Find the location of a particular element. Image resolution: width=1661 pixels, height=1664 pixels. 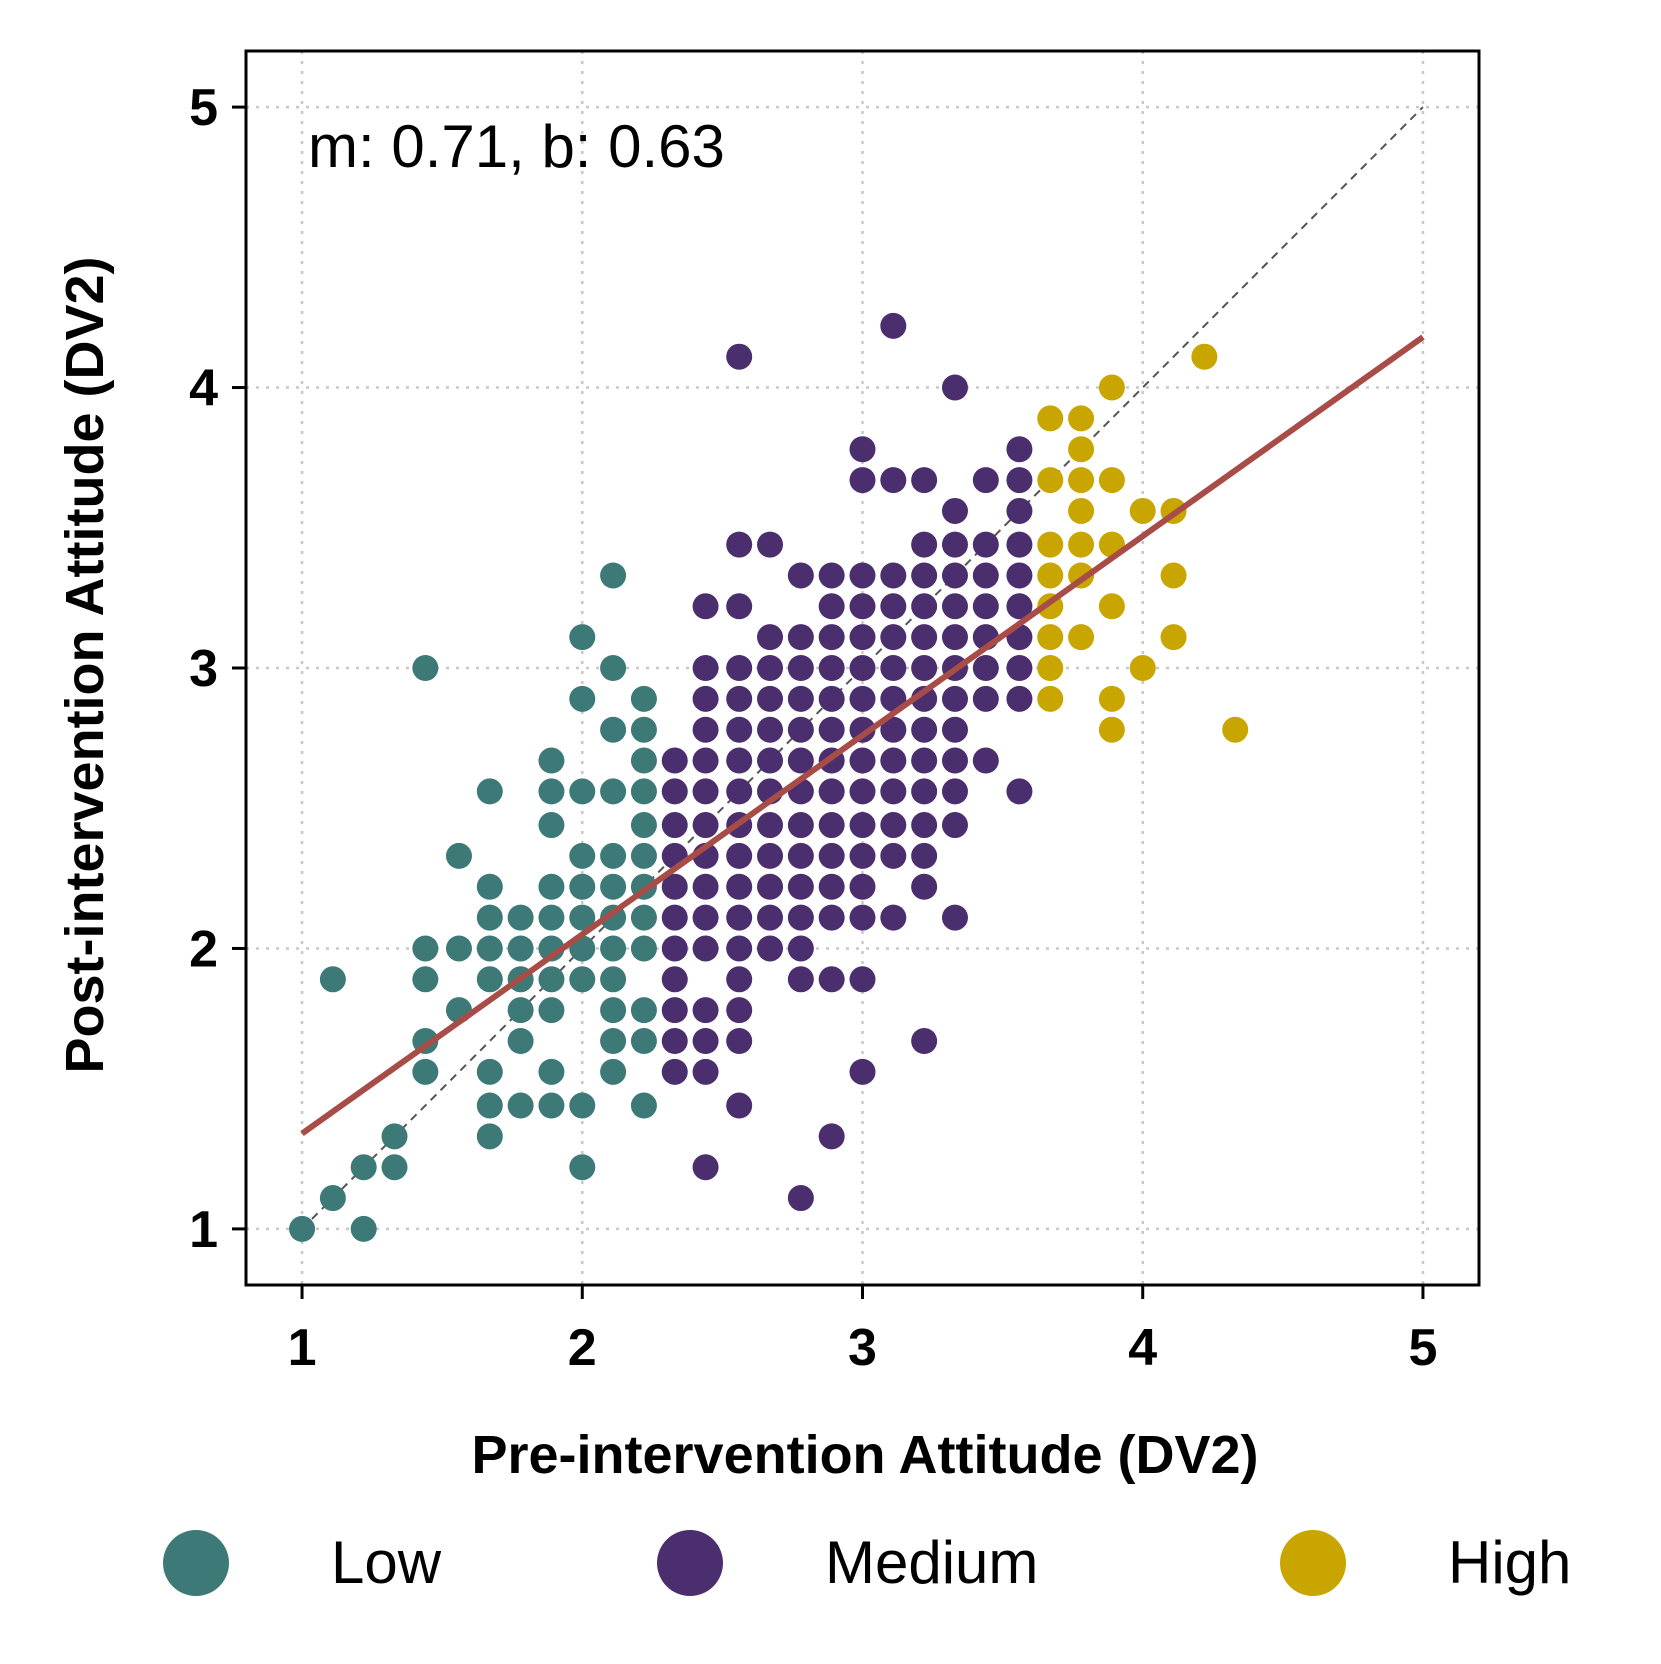

legend-item-medium: Medium is located at coordinates (847, 1562).